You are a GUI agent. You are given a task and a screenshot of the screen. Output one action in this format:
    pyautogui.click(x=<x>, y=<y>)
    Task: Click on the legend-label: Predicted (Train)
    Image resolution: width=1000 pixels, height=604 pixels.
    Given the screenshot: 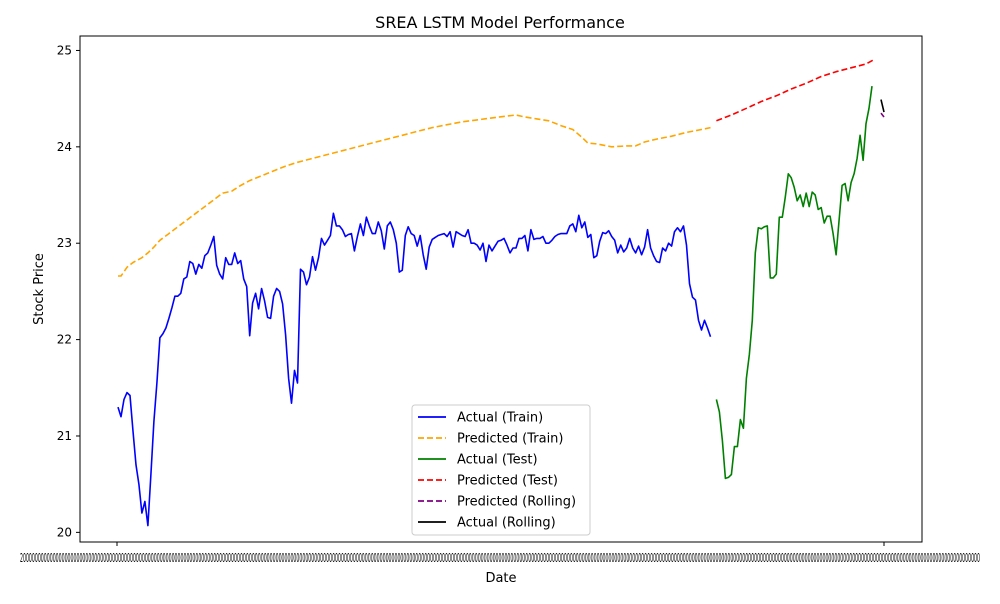 What is the action you would take?
    pyautogui.click(x=510, y=439)
    